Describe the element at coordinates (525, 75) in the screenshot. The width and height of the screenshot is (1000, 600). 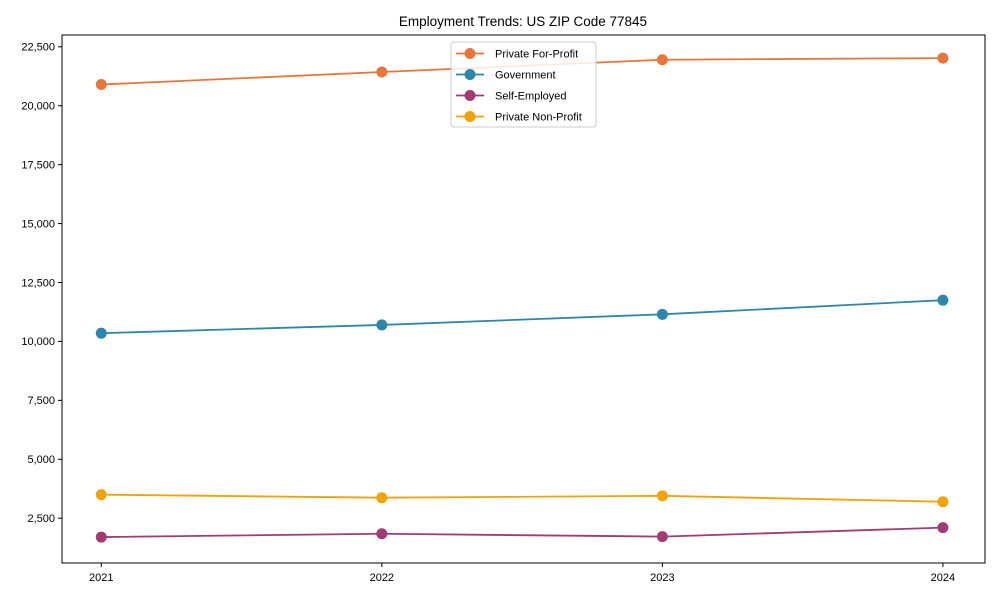
I see `legend-label-government: Government` at that location.